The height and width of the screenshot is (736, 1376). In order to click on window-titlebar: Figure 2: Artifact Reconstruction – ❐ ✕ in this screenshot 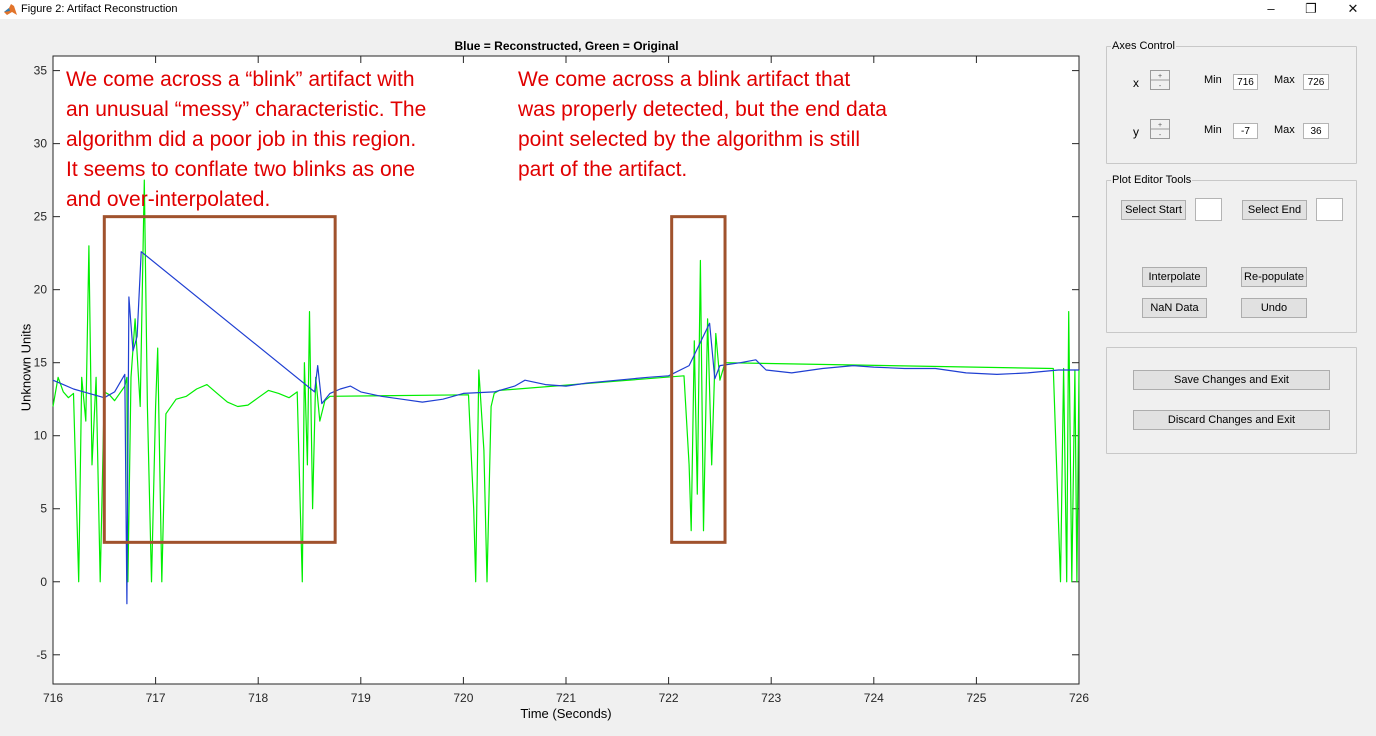, I will do `click(688, 9)`.